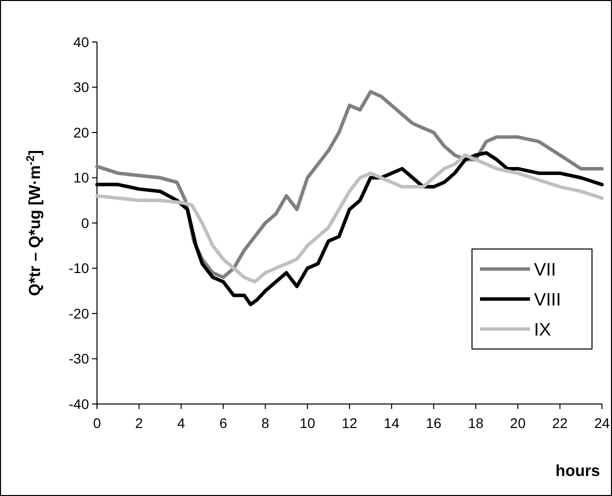 Image resolution: width=612 pixels, height=496 pixels. I want to click on legend-label: IX, so click(543, 329).